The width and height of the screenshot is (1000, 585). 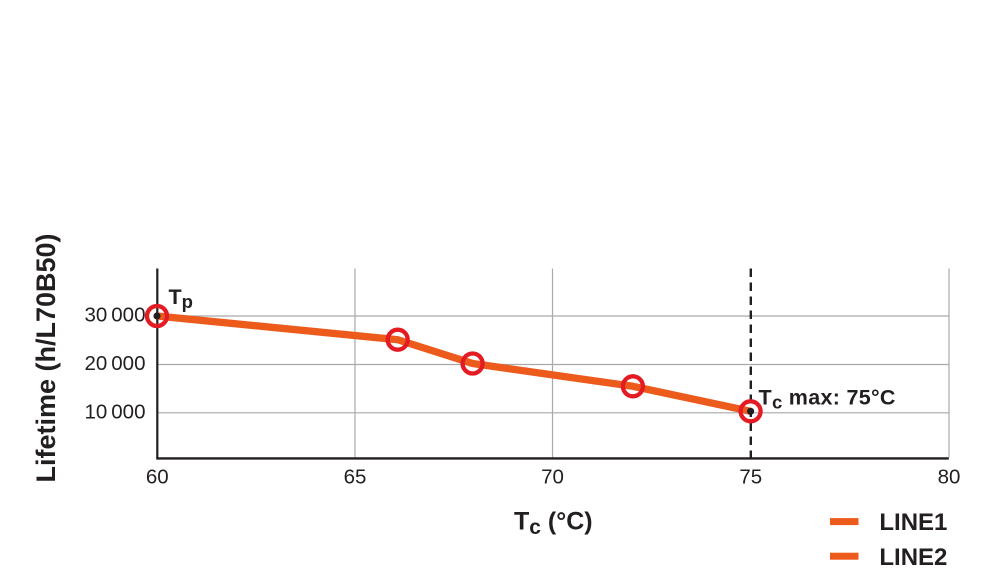 What do you see at coordinates (949, 477) in the screenshot?
I see `svg-text: 80` at bounding box center [949, 477].